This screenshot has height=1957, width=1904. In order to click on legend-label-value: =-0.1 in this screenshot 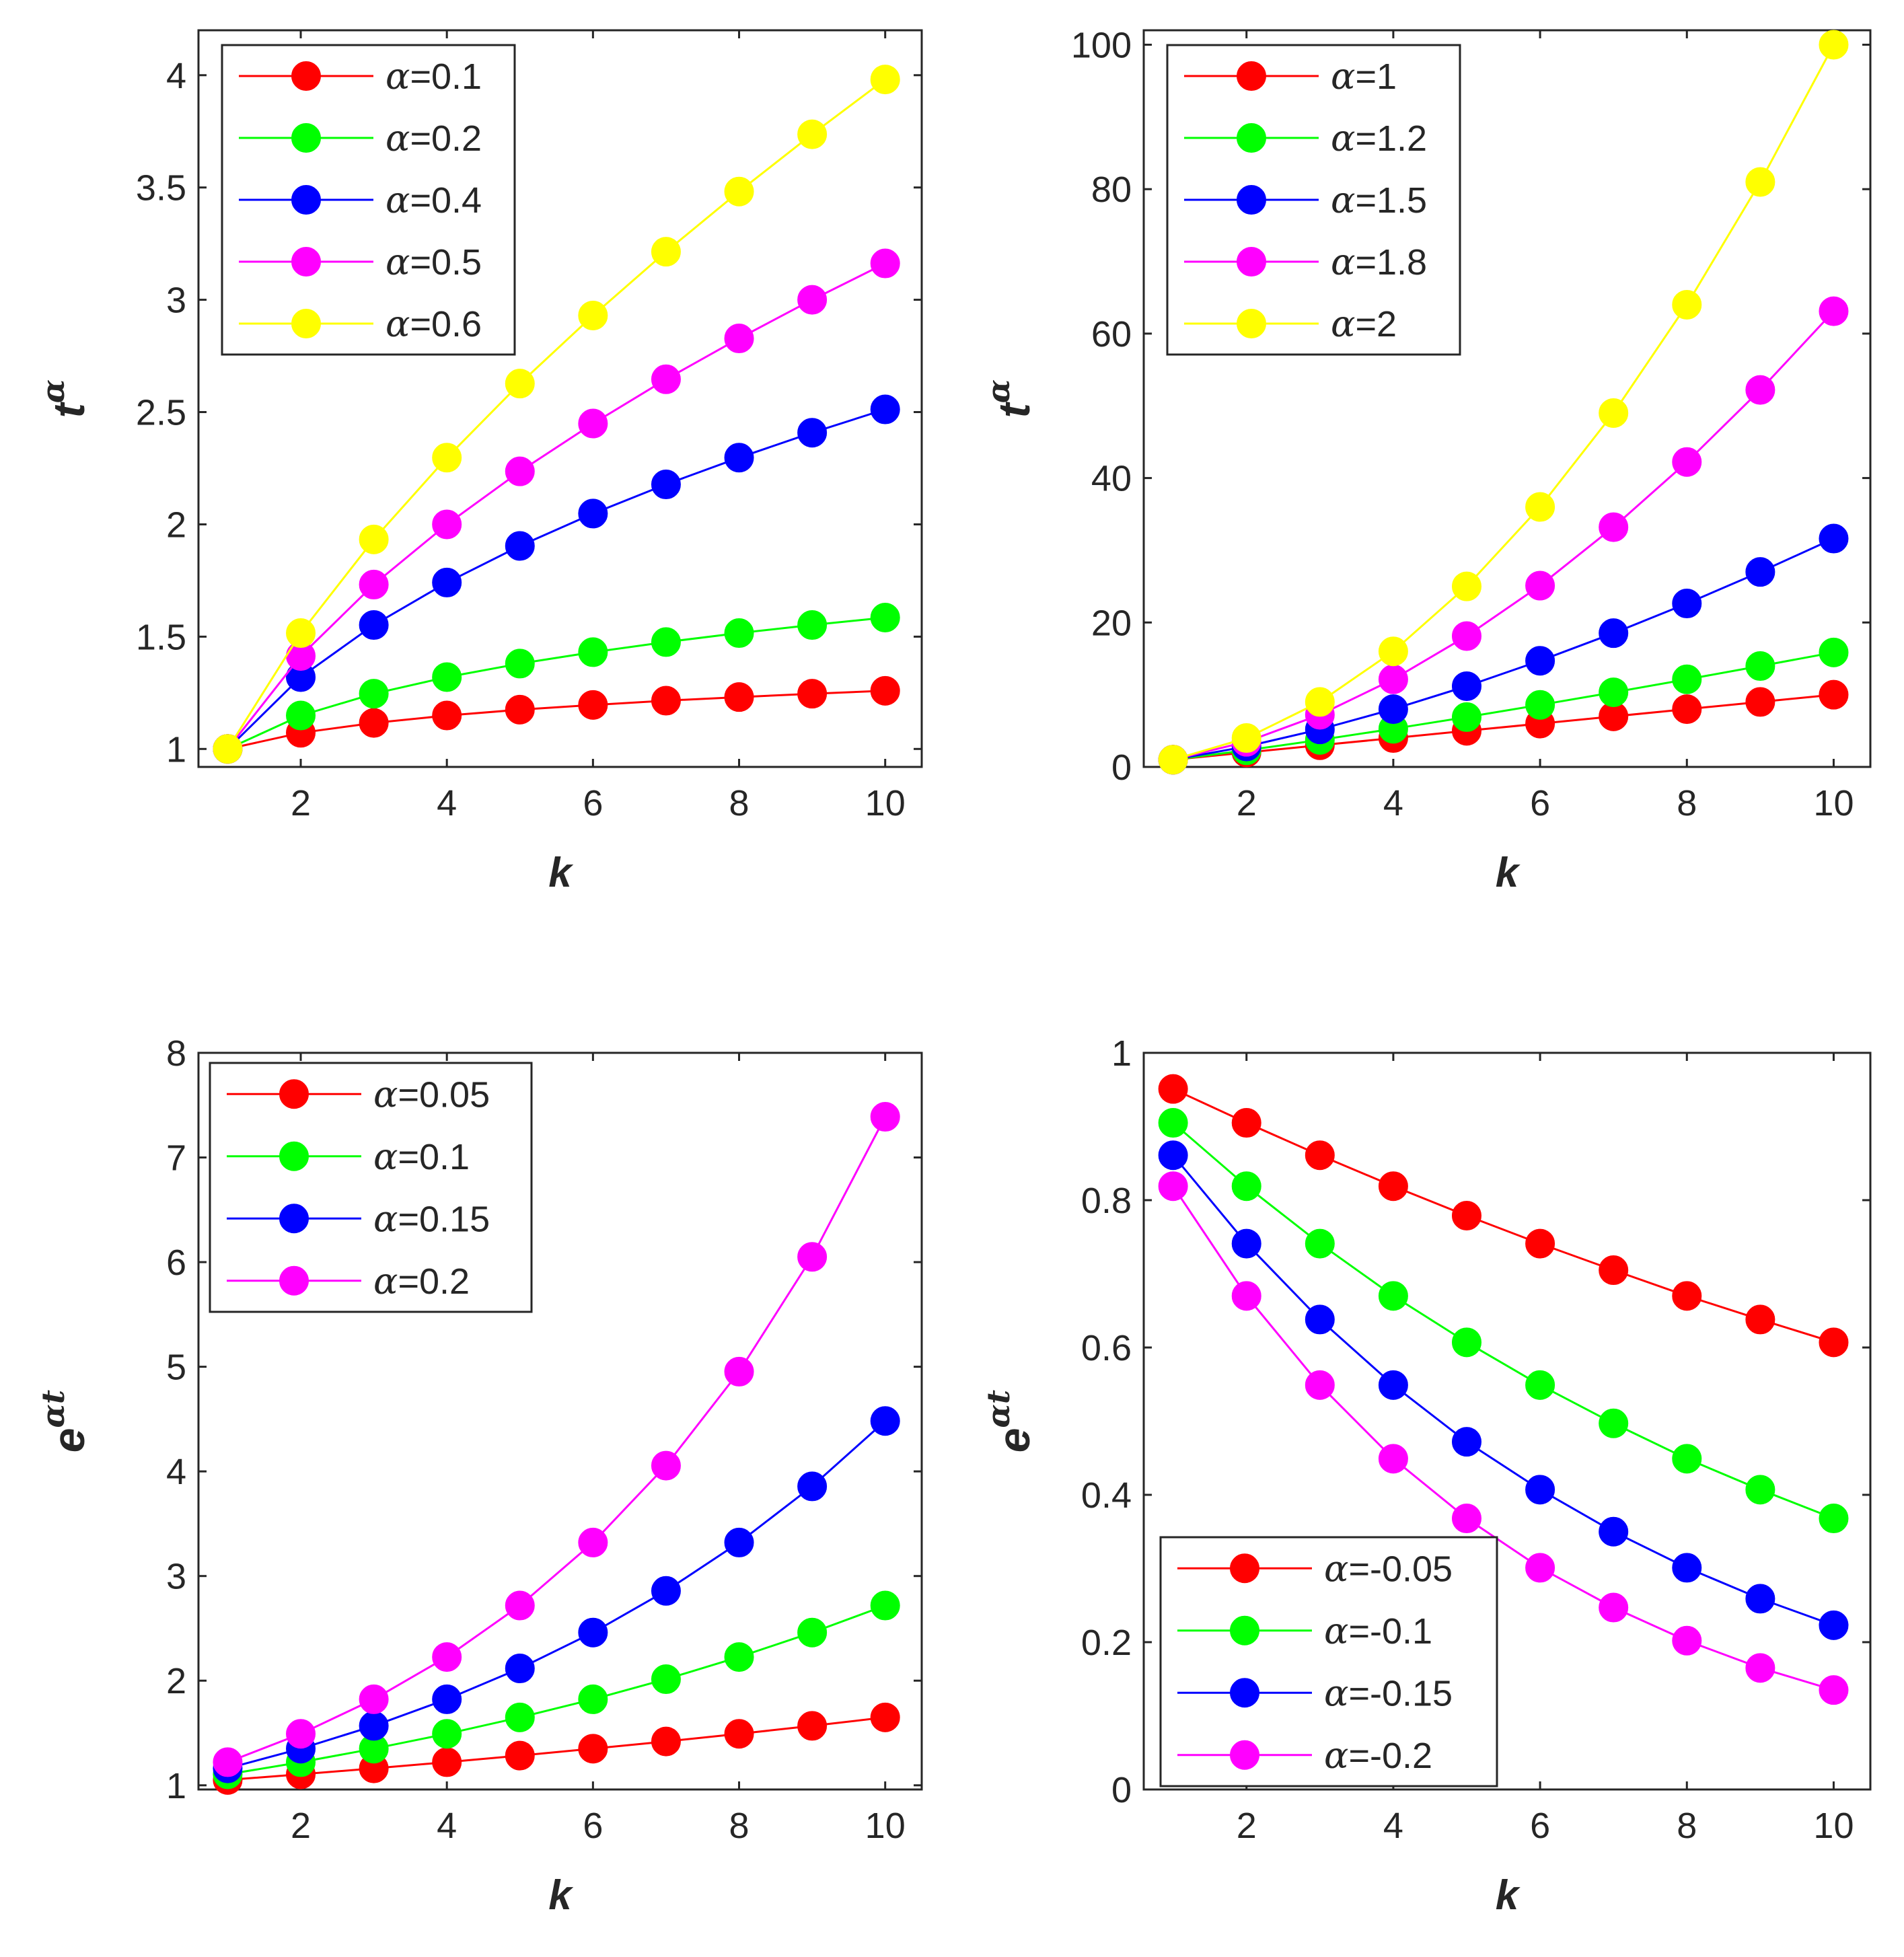, I will do `click(1390, 1631)`.